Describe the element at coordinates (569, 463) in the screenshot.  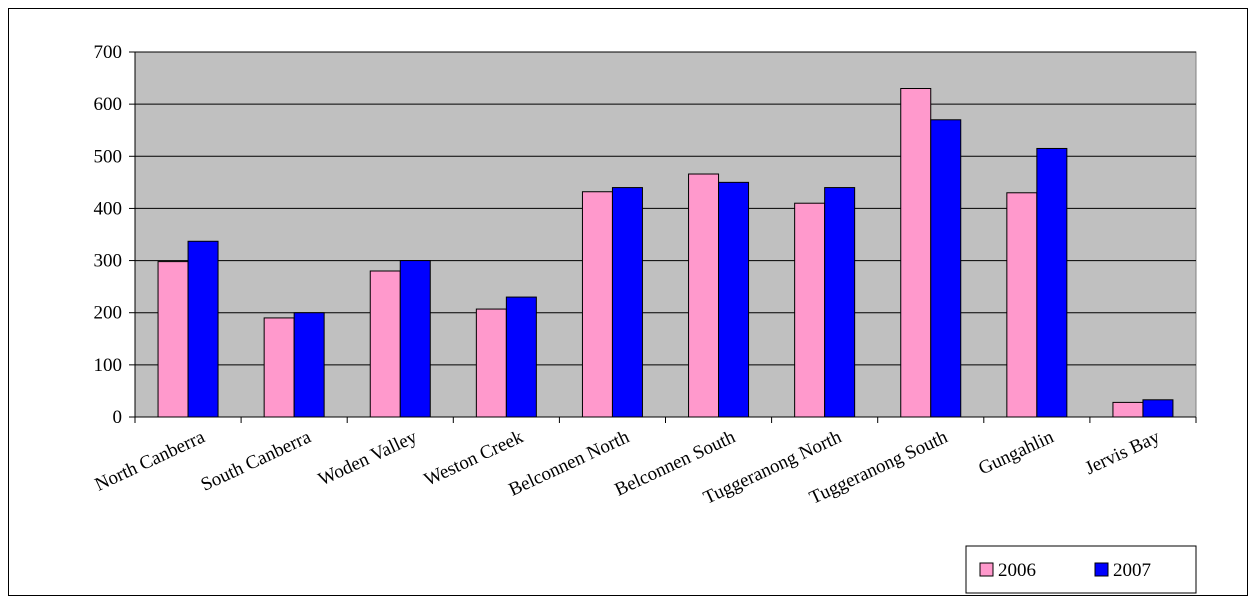
I see `x-category-label: Belconnen North` at that location.